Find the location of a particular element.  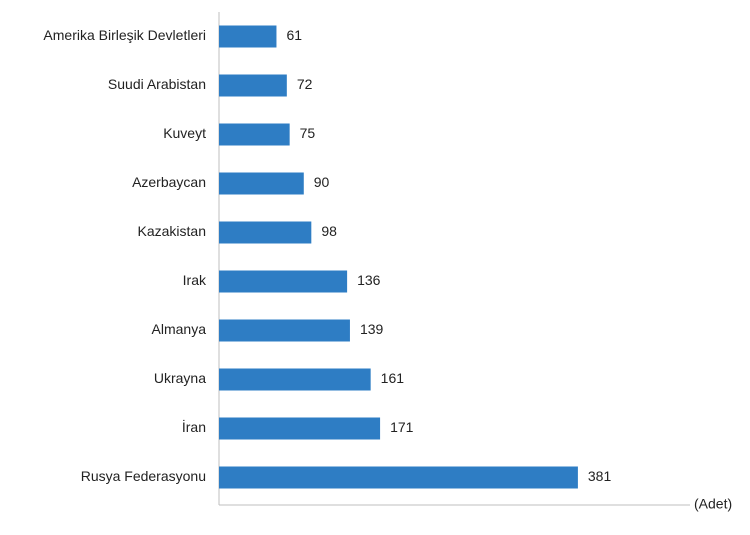

y-tick-label: Azerbaycan is located at coordinates (169, 182).